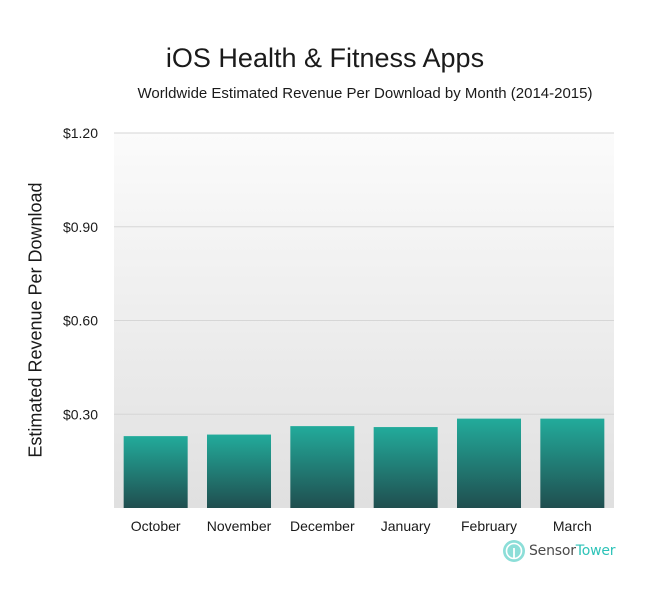 The width and height of the screenshot is (650, 600). I want to click on y-tick-label: $0.60, so click(80, 321).